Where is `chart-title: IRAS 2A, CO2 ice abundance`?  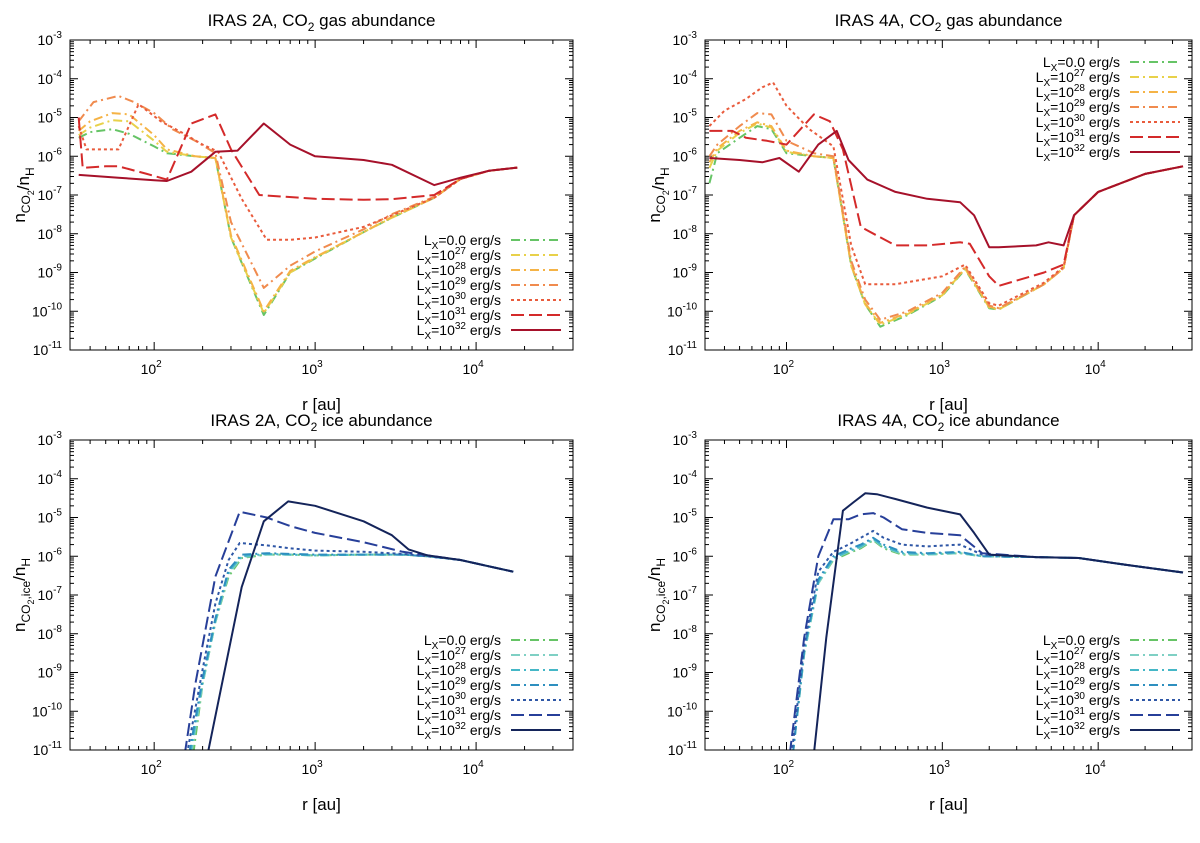
chart-title: IRAS 2A, CO2 ice abundance is located at coordinates (321, 422).